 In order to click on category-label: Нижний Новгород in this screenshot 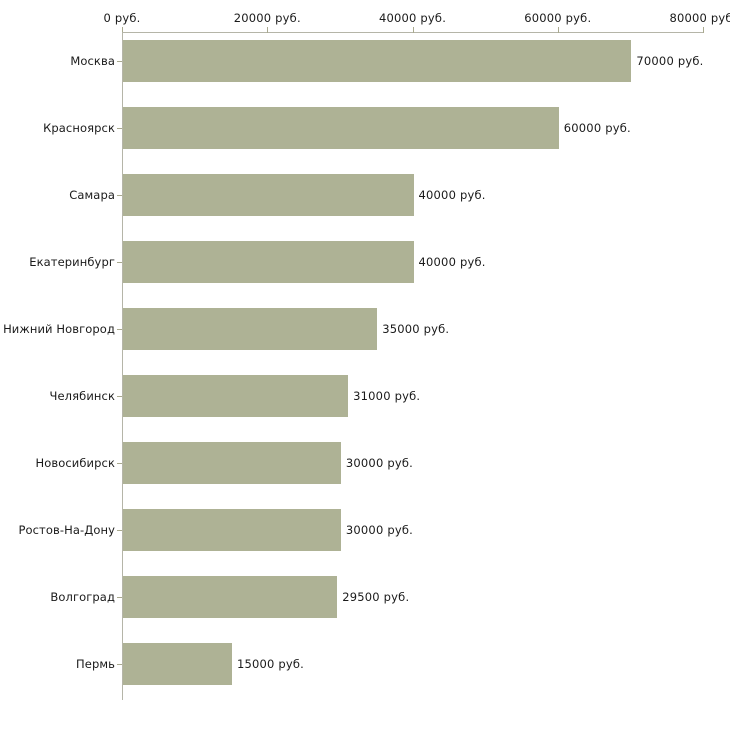, I will do `click(59, 329)`.